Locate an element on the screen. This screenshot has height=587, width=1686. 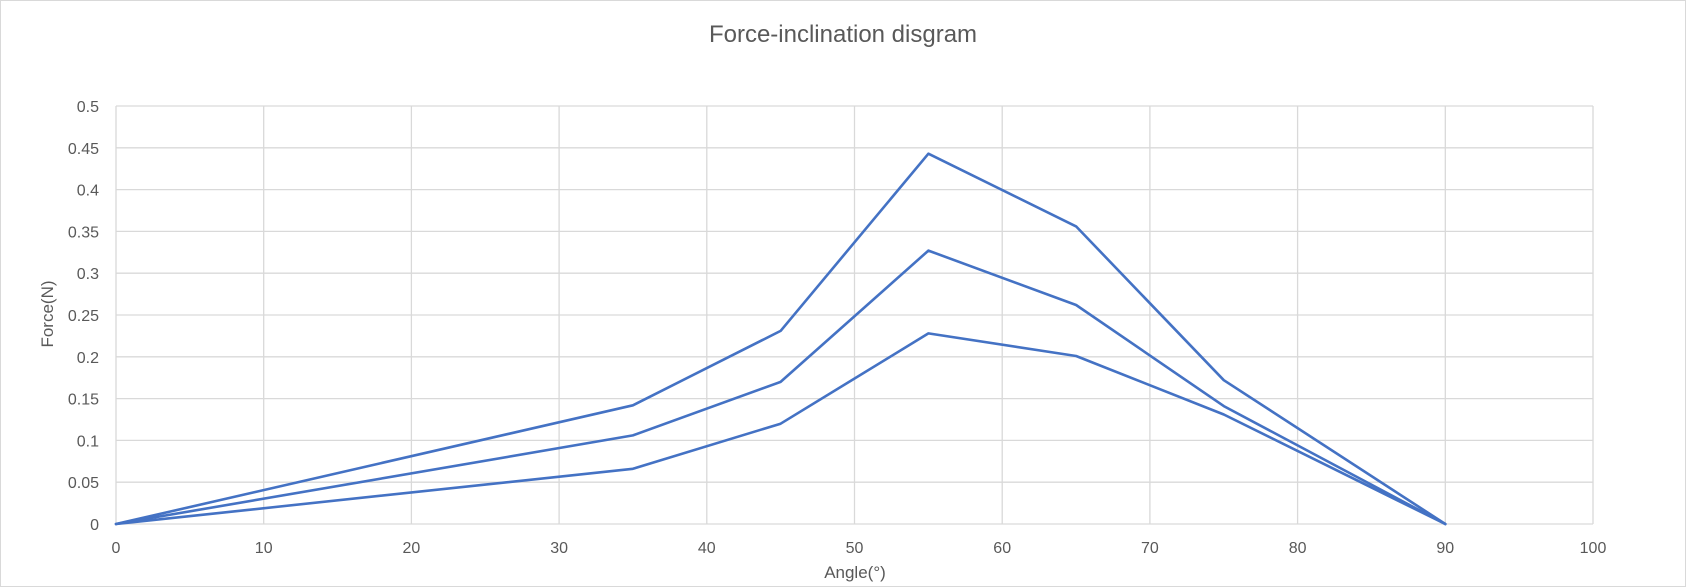
x-axis-ticks: 0 10 20 30 40 50 60 70 80 90 100 is located at coordinates (859, 548).